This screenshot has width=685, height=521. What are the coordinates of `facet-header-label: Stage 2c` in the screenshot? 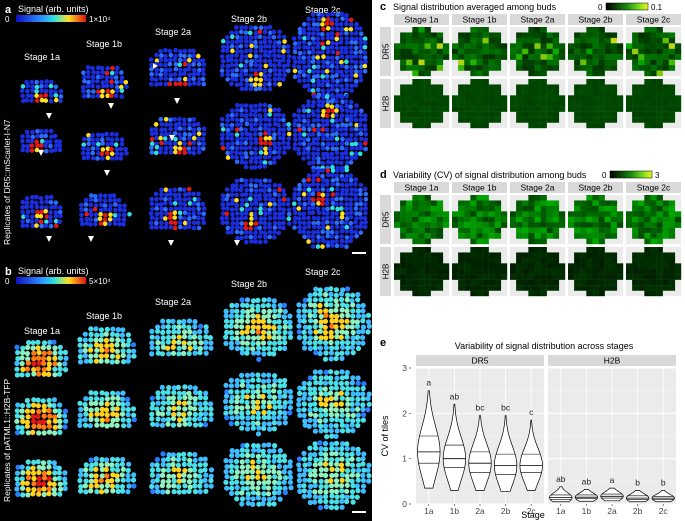 It's located at (654, 188).